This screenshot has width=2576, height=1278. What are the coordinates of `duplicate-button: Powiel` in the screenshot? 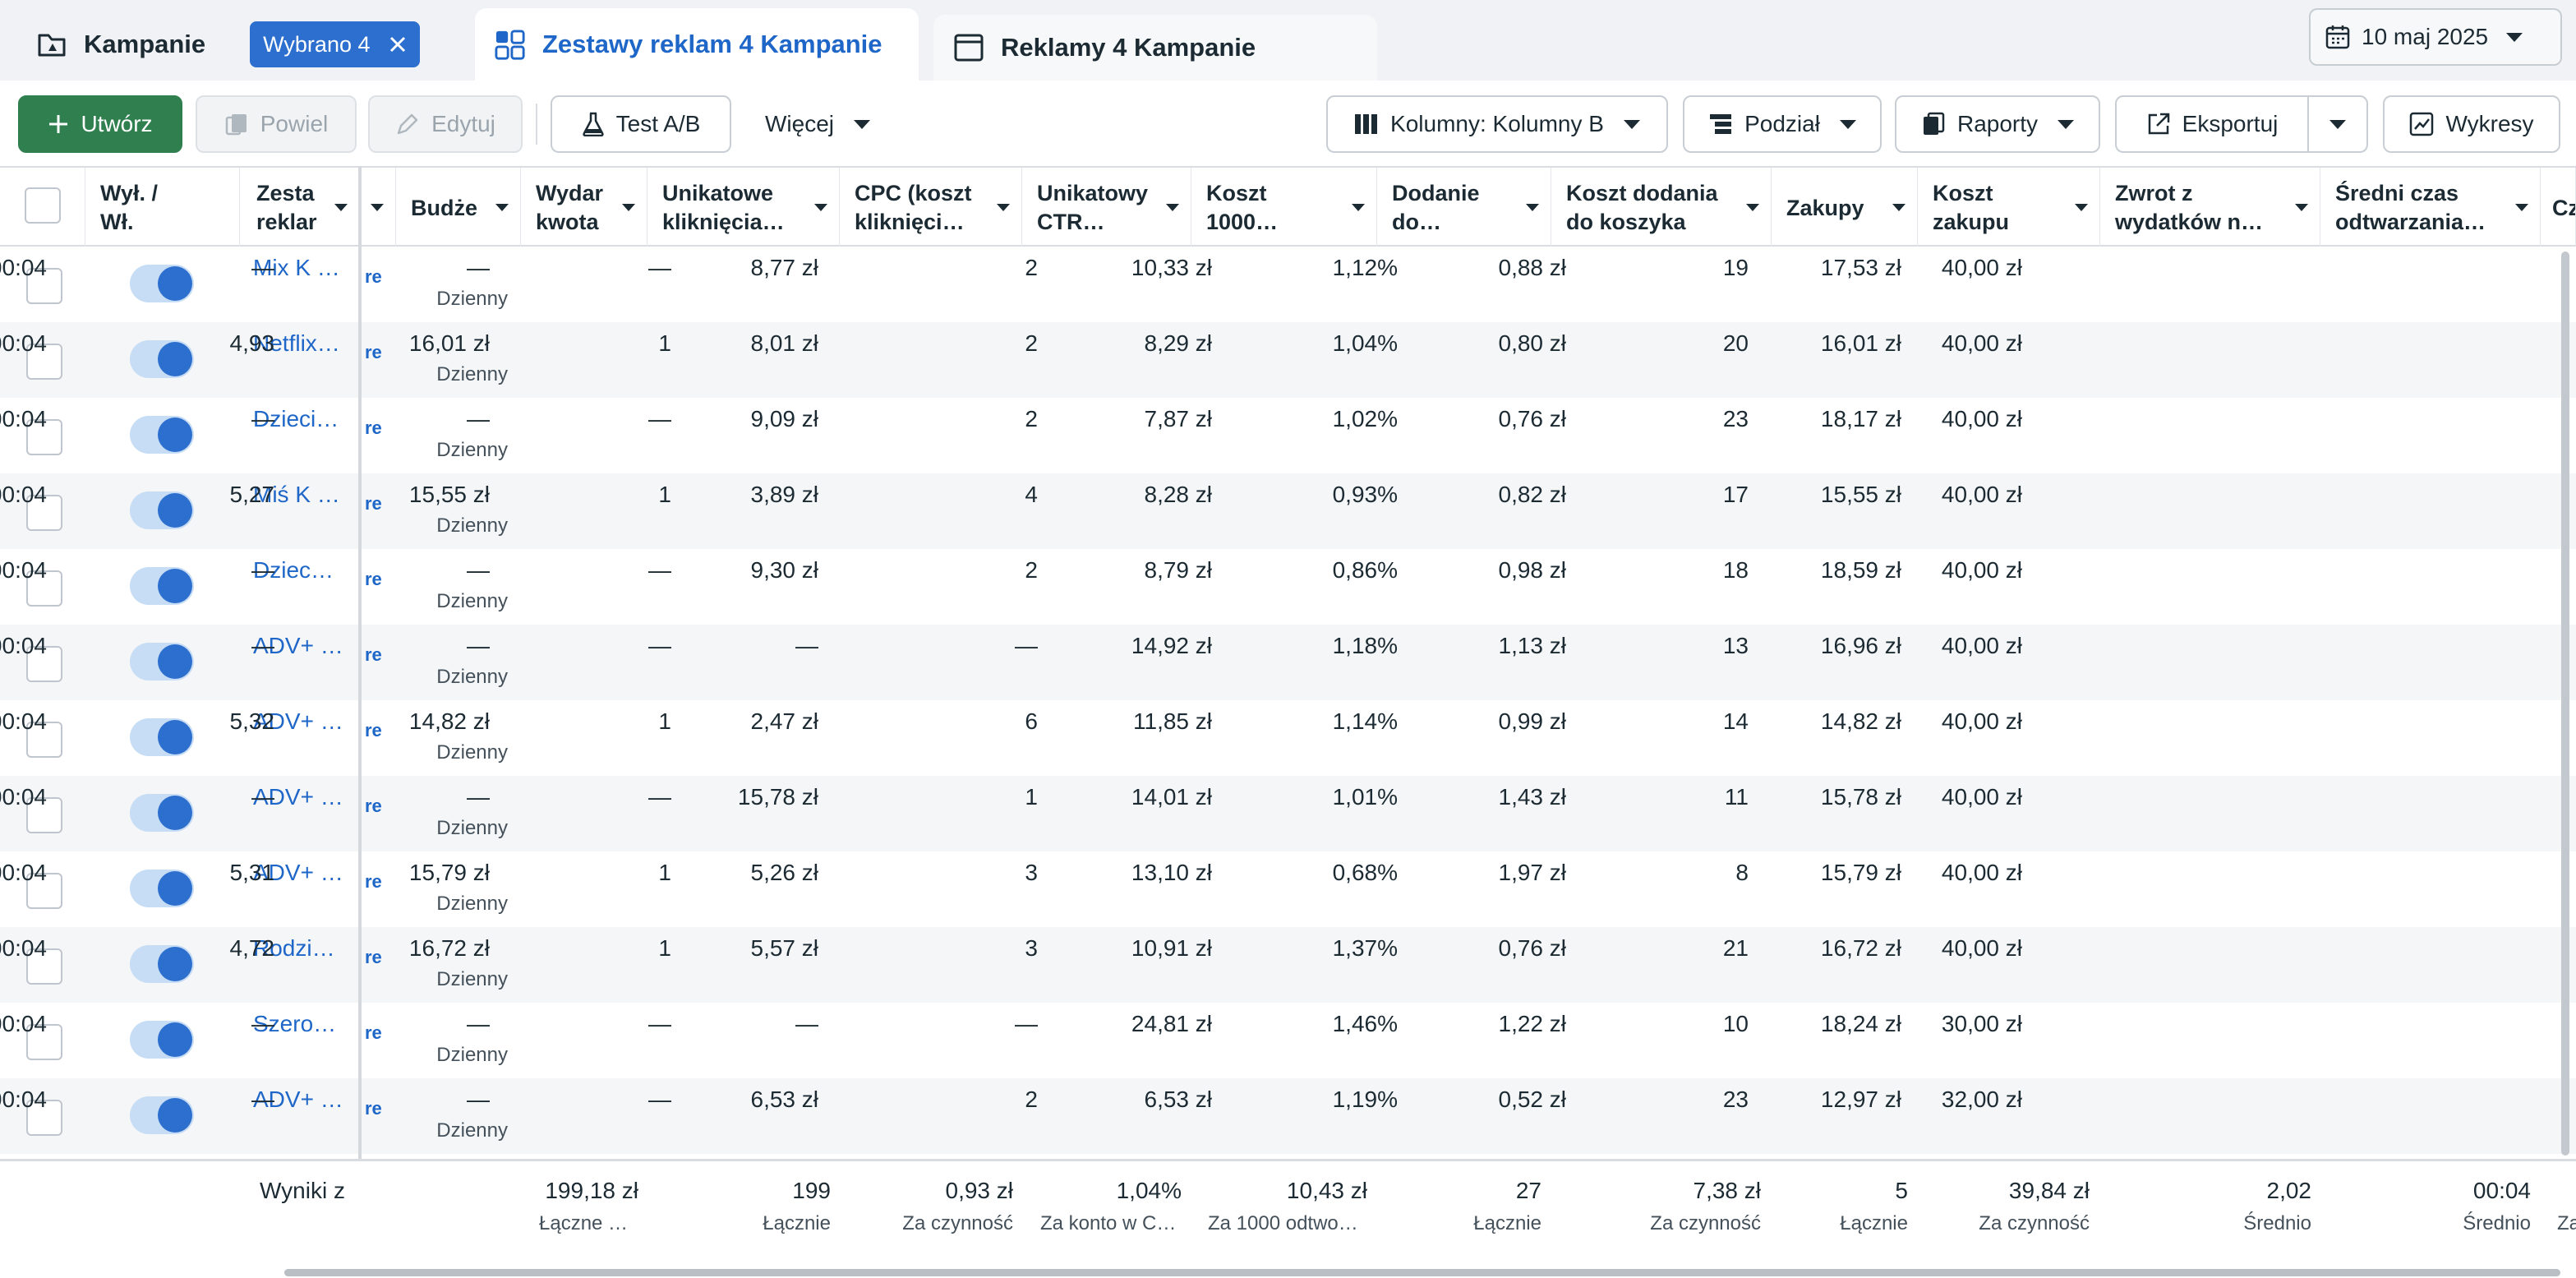 It's located at (276, 124).